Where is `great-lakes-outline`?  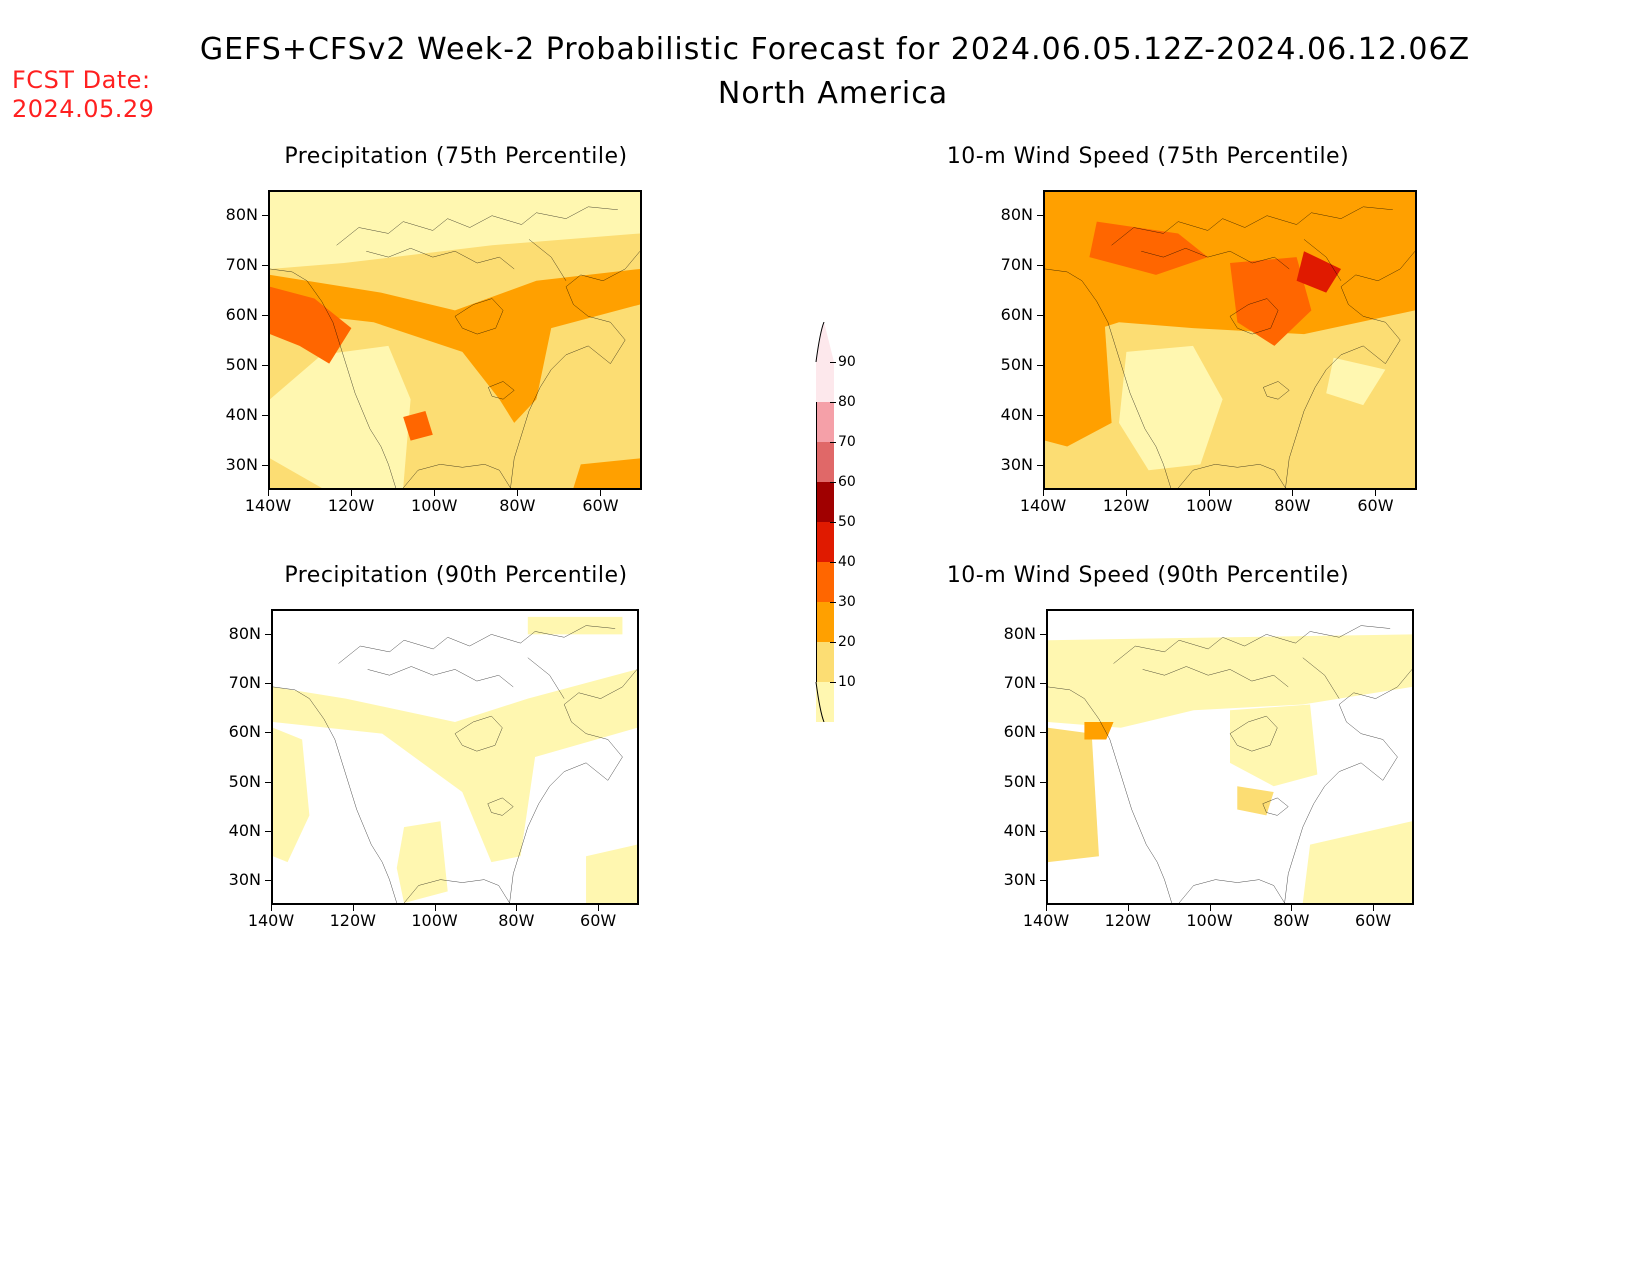 great-lakes-outline is located at coordinates (500, 807).